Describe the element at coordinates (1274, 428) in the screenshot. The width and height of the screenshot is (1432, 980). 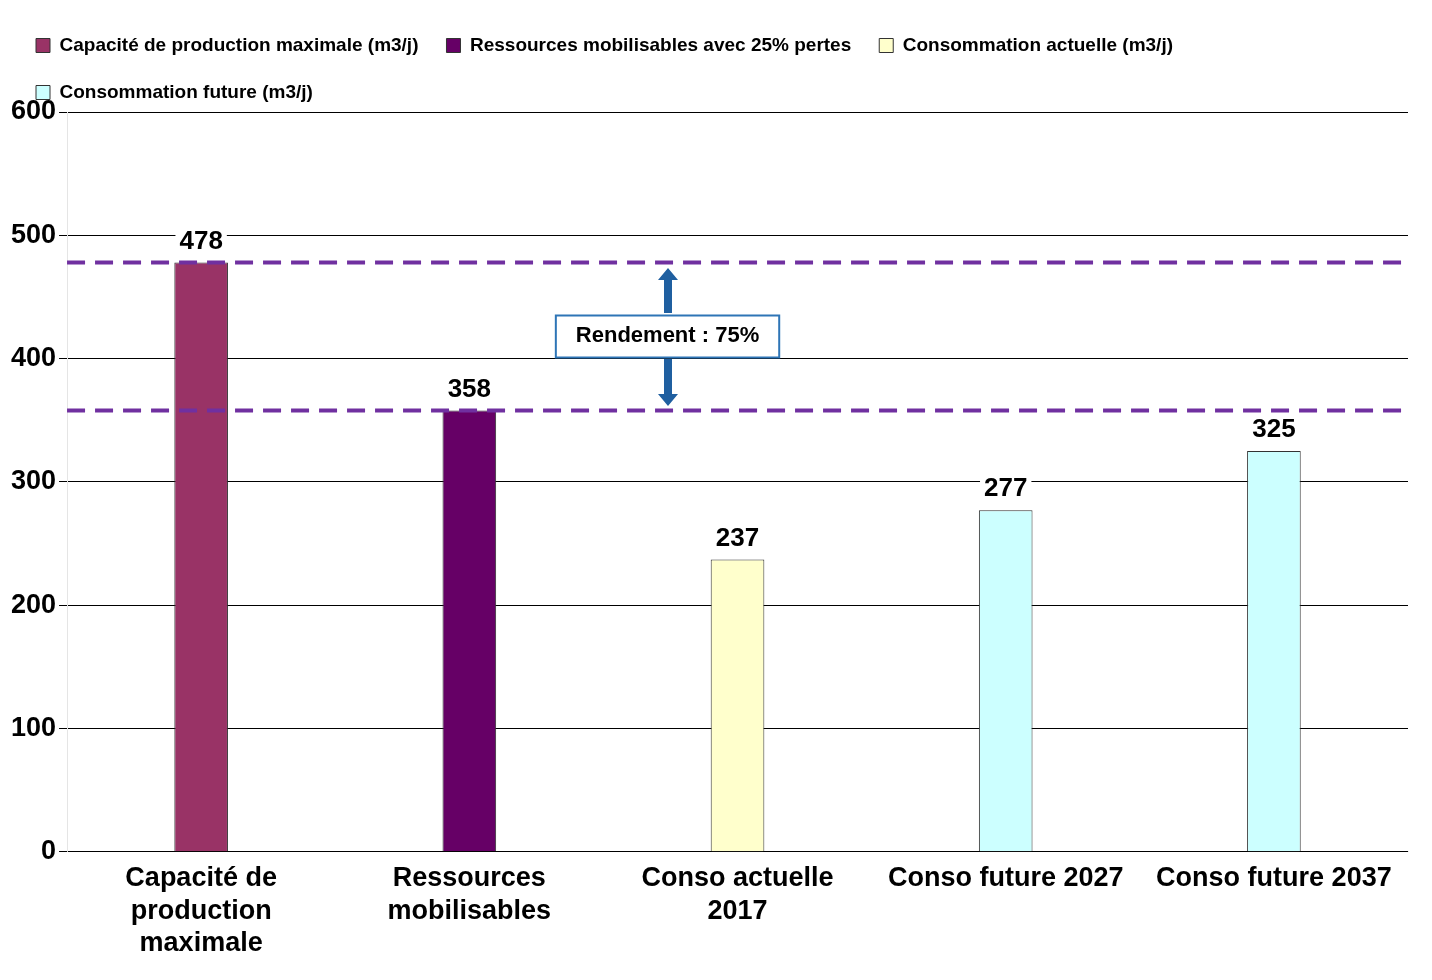
I see `data-label: 325` at that location.